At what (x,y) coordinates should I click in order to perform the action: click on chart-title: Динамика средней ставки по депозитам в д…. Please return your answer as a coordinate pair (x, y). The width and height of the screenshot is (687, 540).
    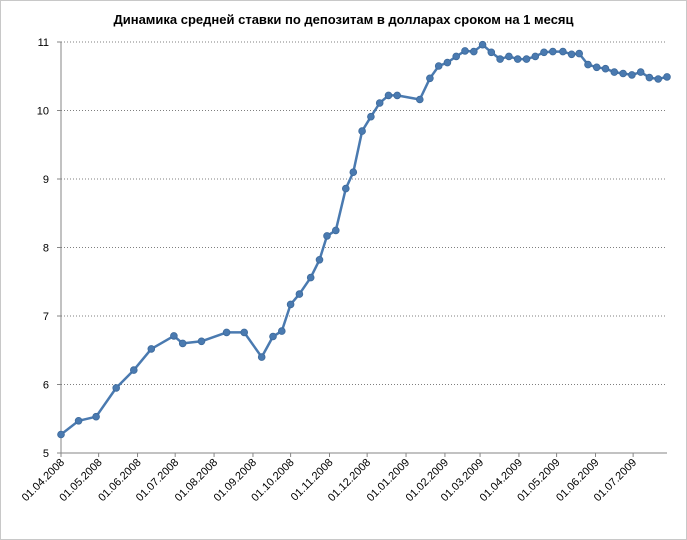
    Looking at the image, I should click on (343, 19).